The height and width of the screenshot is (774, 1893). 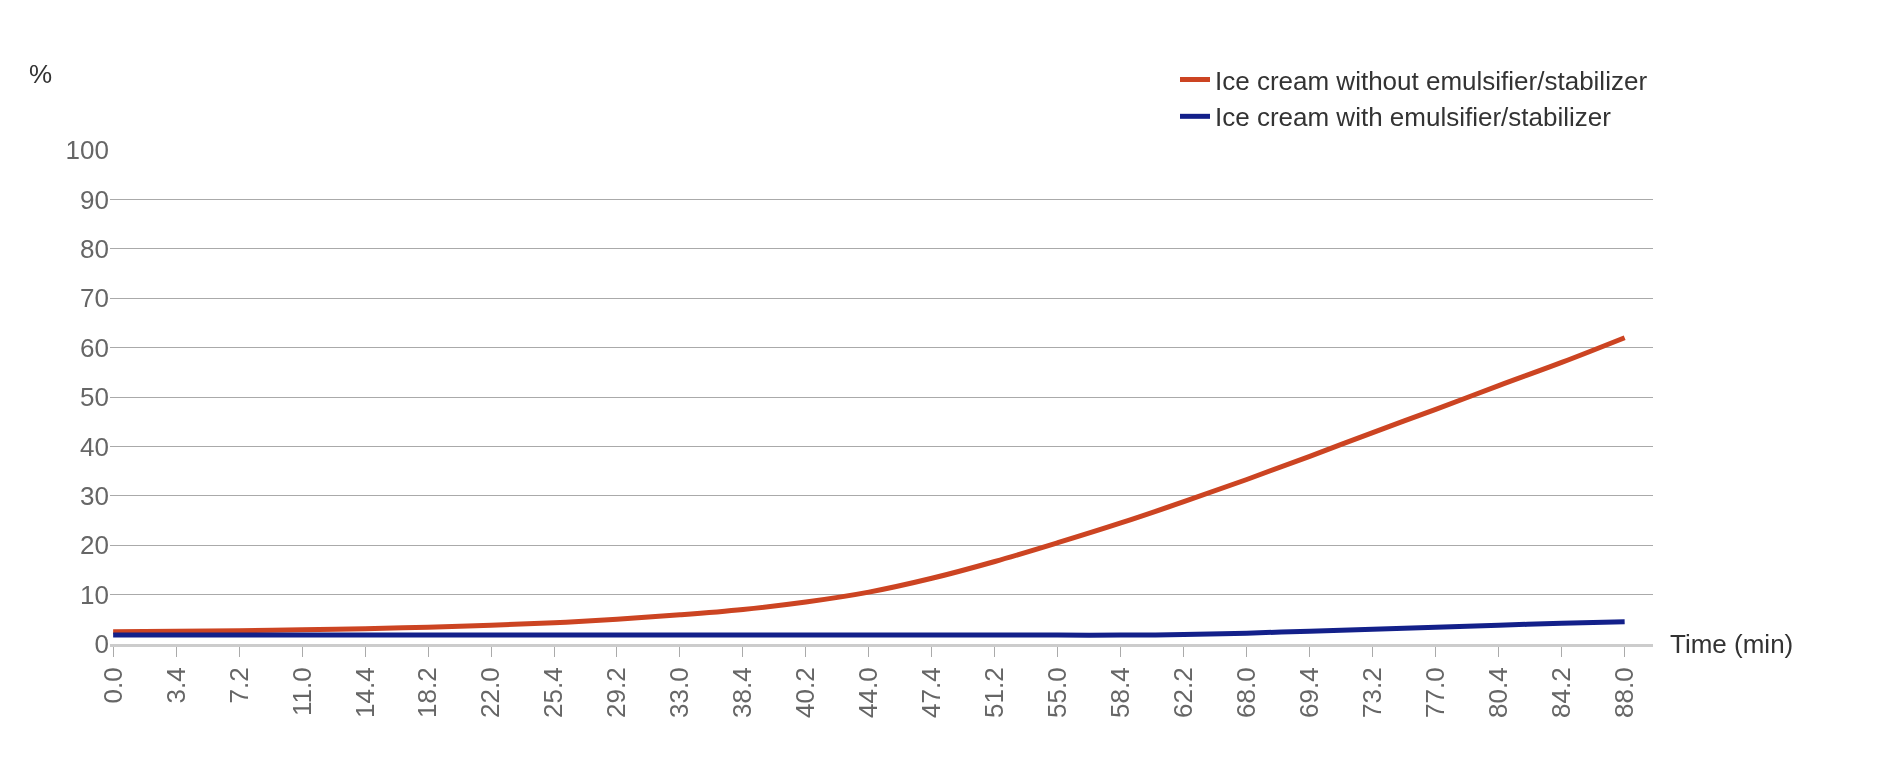 What do you see at coordinates (94, 199) in the screenshot?
I see `y-tick-label: 90` at bounding box center [94, 199].